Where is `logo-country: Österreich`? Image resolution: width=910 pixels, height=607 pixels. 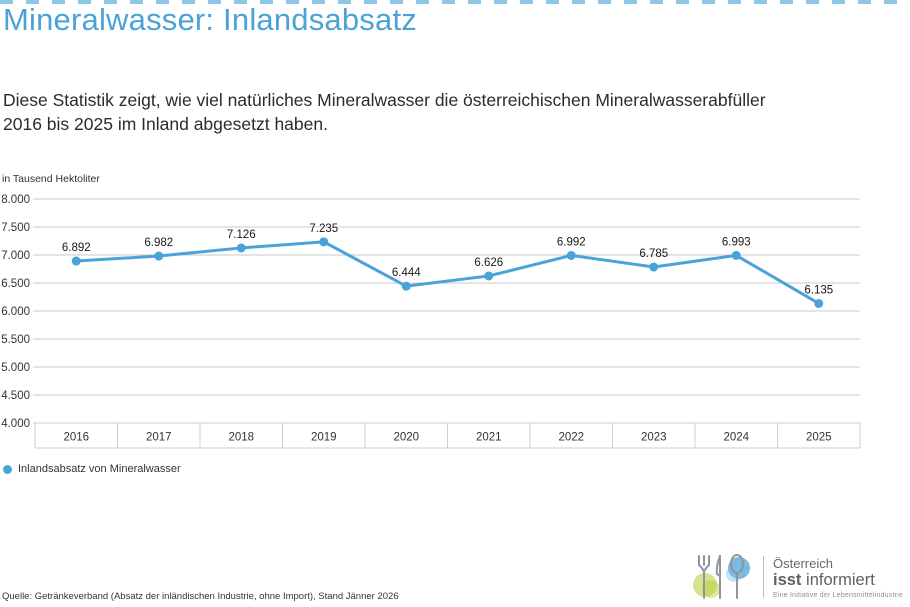 logo-country: Österreich is located at coordinates (803, 563).